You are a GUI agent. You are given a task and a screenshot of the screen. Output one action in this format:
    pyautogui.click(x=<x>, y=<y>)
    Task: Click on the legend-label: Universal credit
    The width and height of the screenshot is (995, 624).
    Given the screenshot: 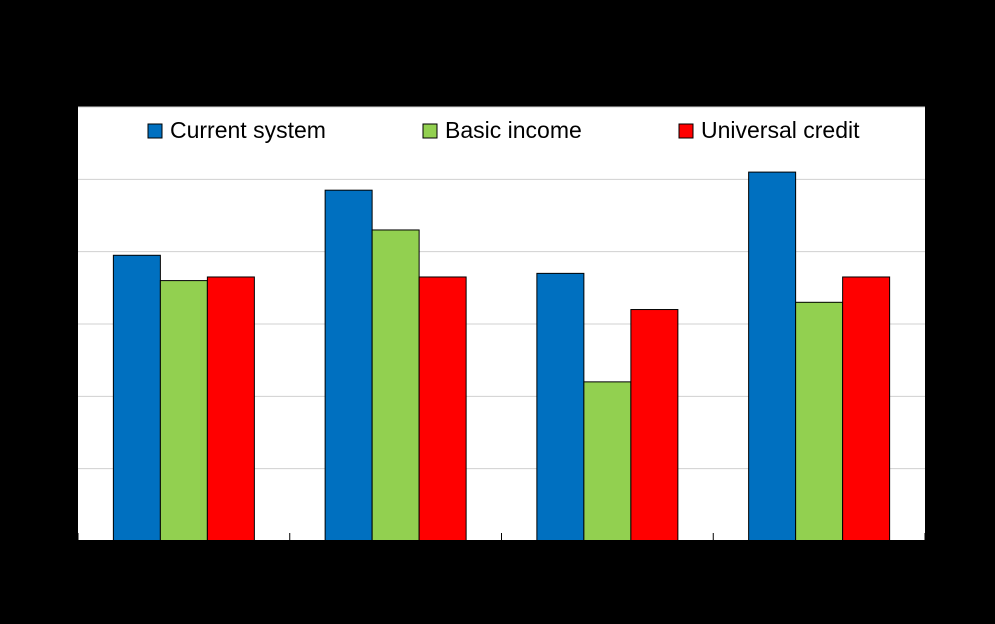 What is the action you would take?
    pyautogui.click(x=780, y=130)
    